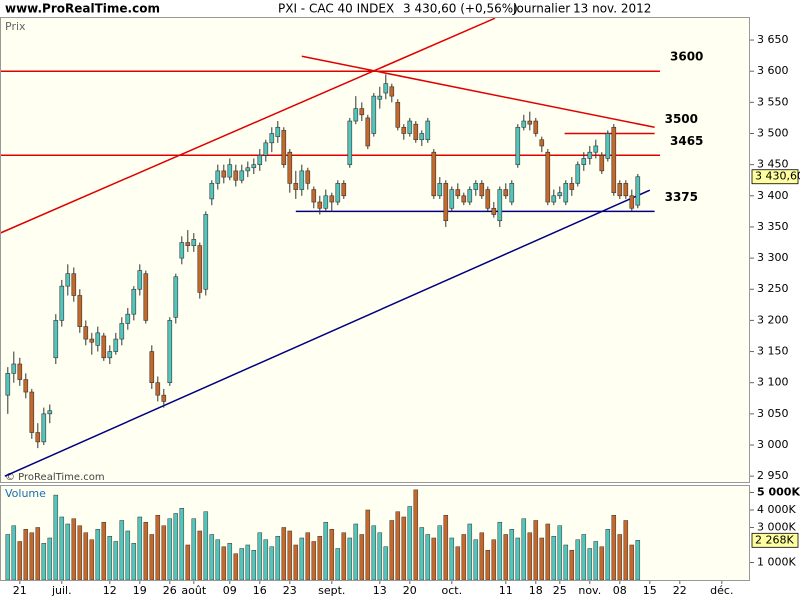  Describe the element at coordinates (460, 9) in the screenshot. I see `quote: 3 430,60 (+0,56%)` at that location.